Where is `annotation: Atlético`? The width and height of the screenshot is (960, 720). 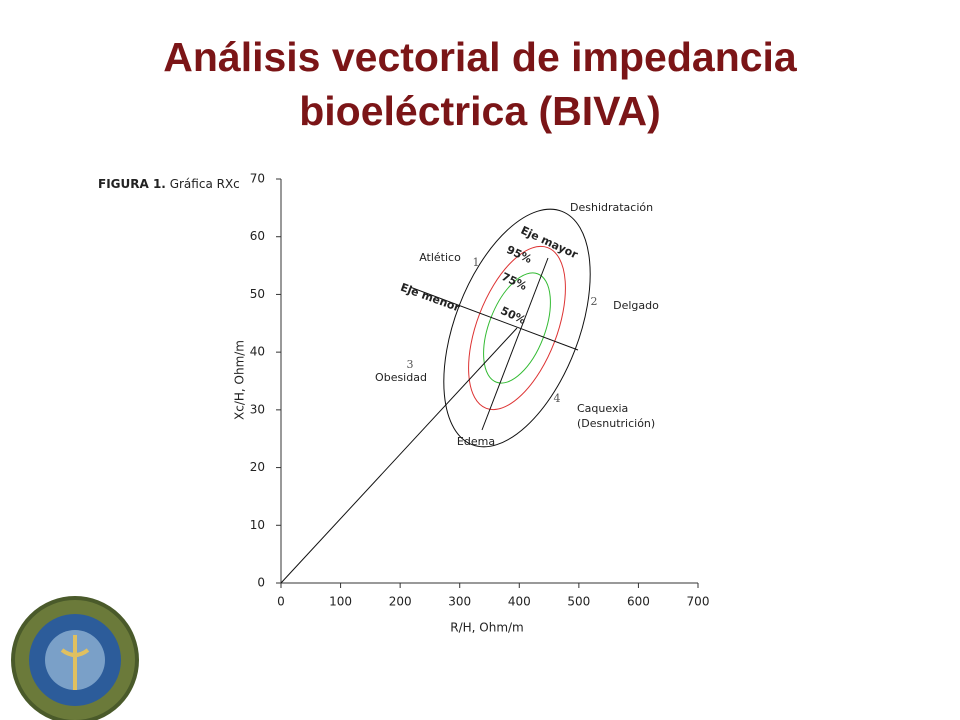
annotation: Atlético is located at coordinates (440, 257).